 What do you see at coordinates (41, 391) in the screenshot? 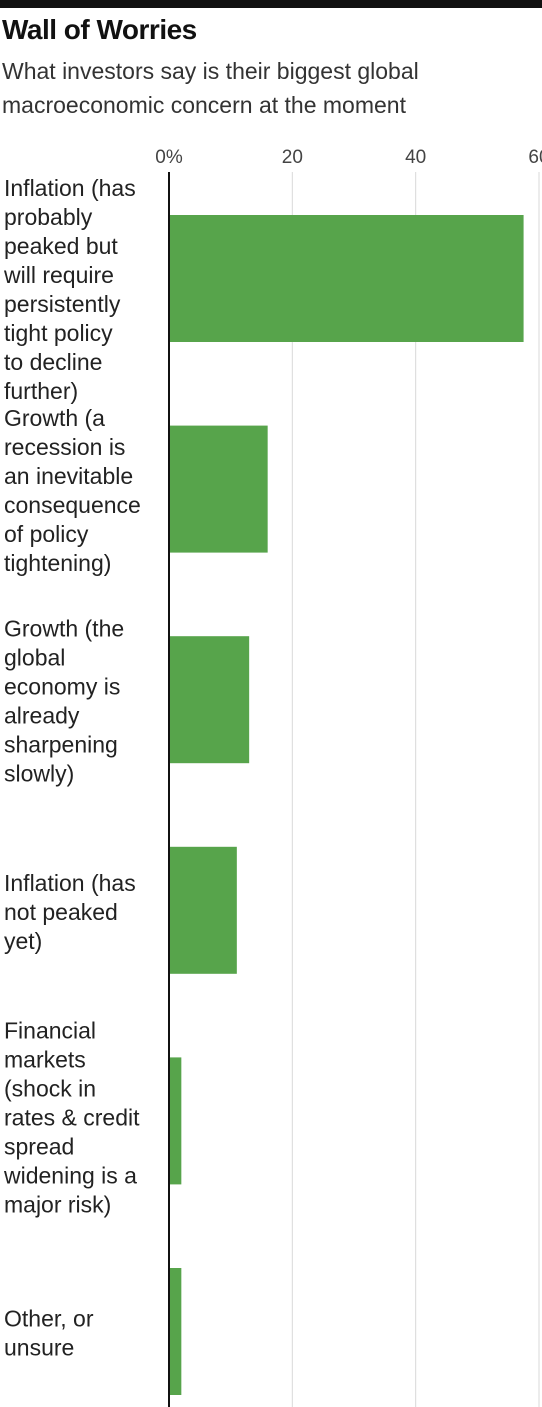
I see `category-label-line: further)` at bounding box center [41, 391].